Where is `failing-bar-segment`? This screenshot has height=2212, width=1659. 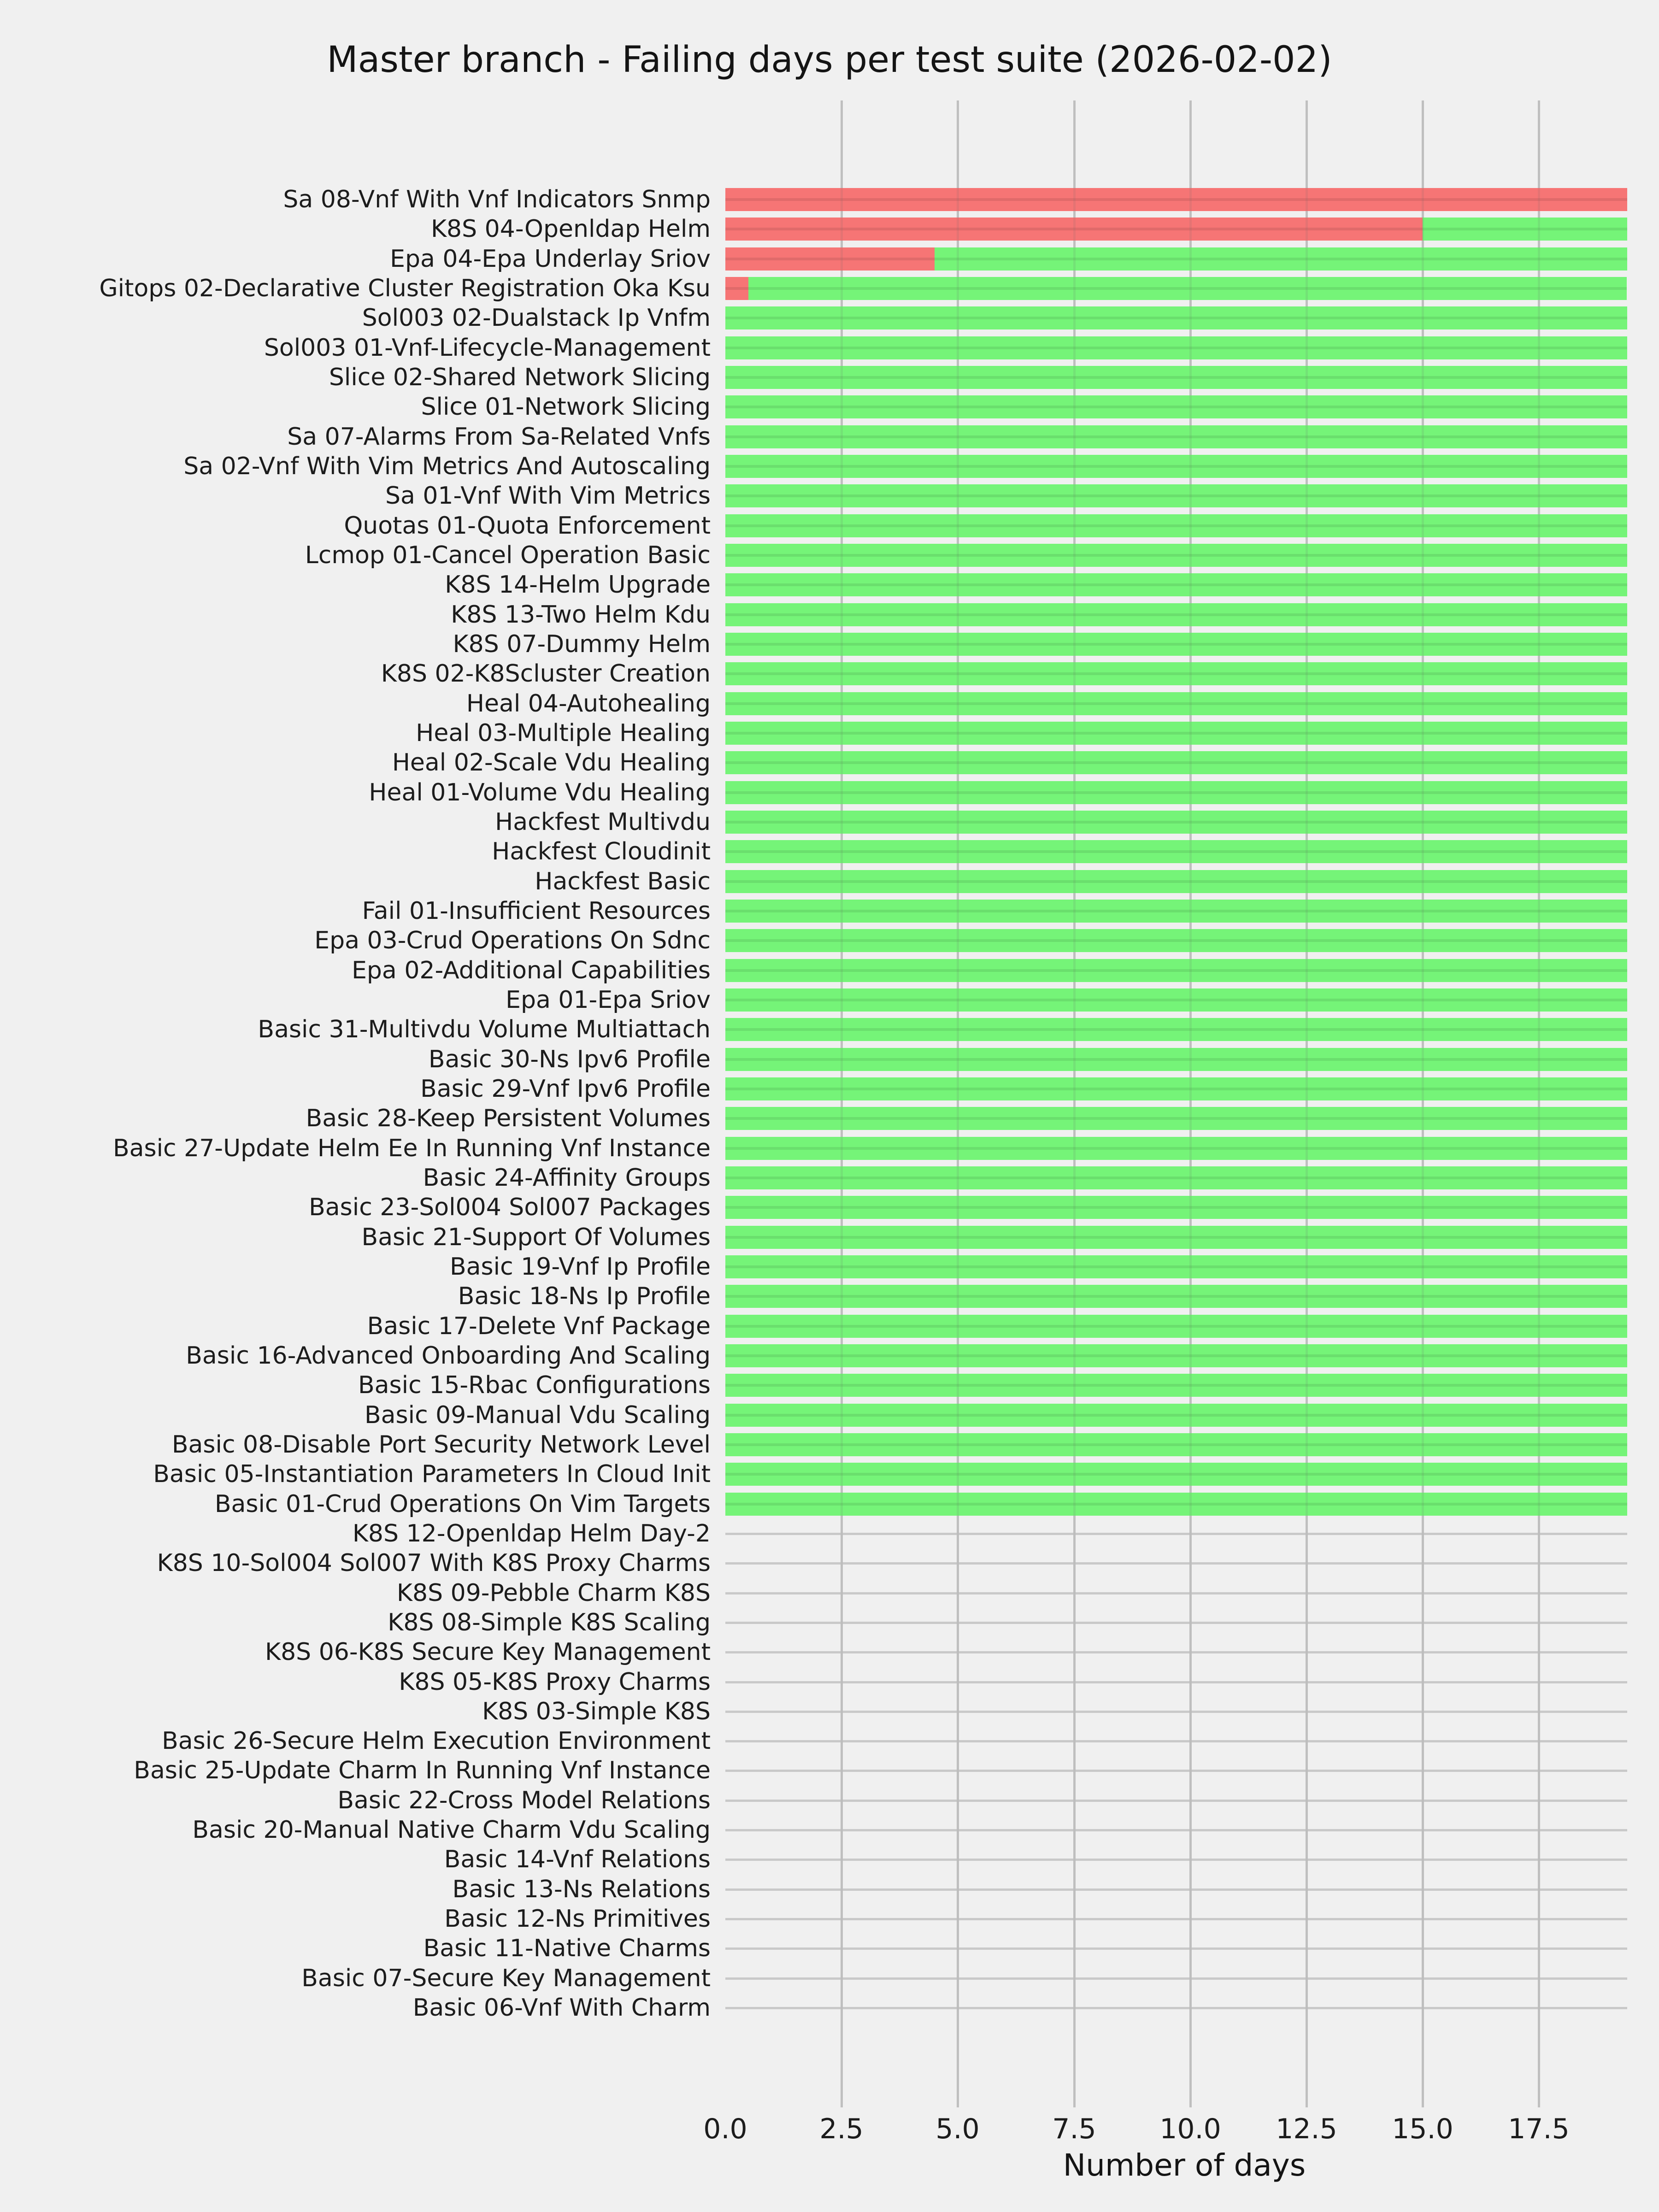 failing-bar-segment is located at coordinates (1176, 199).